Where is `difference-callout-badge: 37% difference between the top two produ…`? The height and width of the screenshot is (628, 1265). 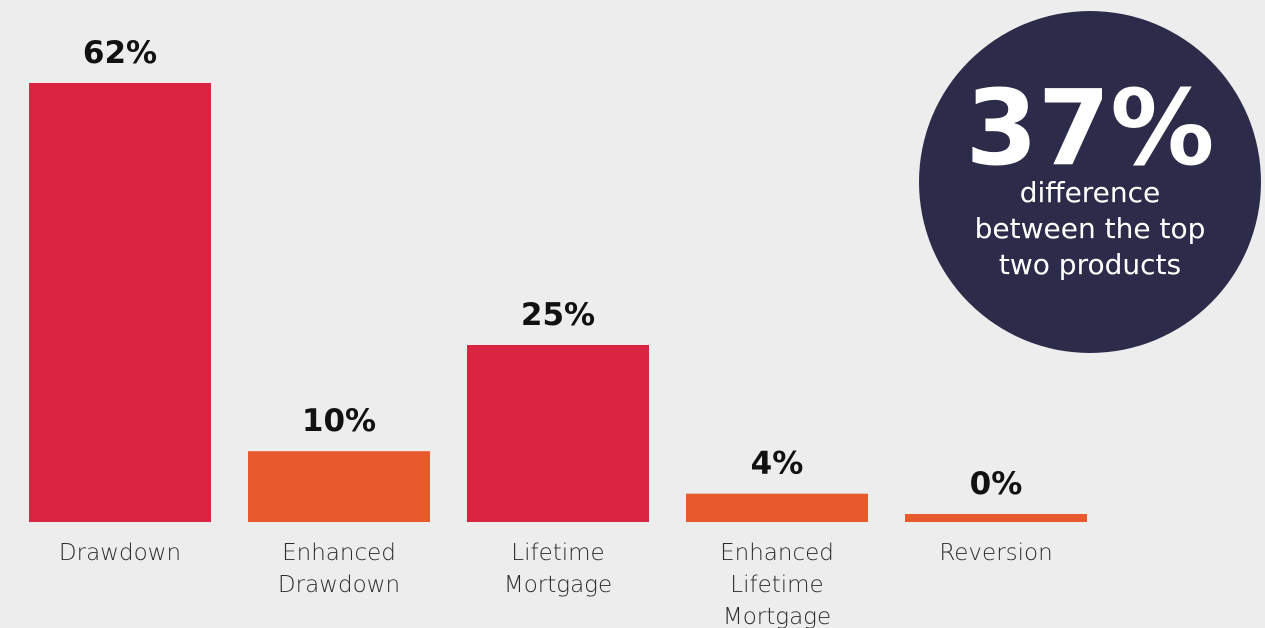 difference-callout-badge: 37% difference between the top two produ… is located at coordinates (1090, 182).